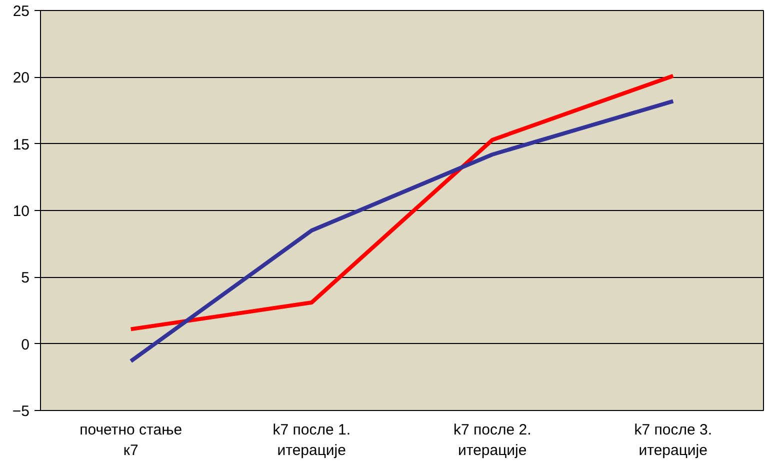 This screenshot has width=773, height=461. What do you see at coordinates (311, 440) in the screenshot?
I see `x-tick-label: k7 после 1. итерације` at bounding box center [311, 440].